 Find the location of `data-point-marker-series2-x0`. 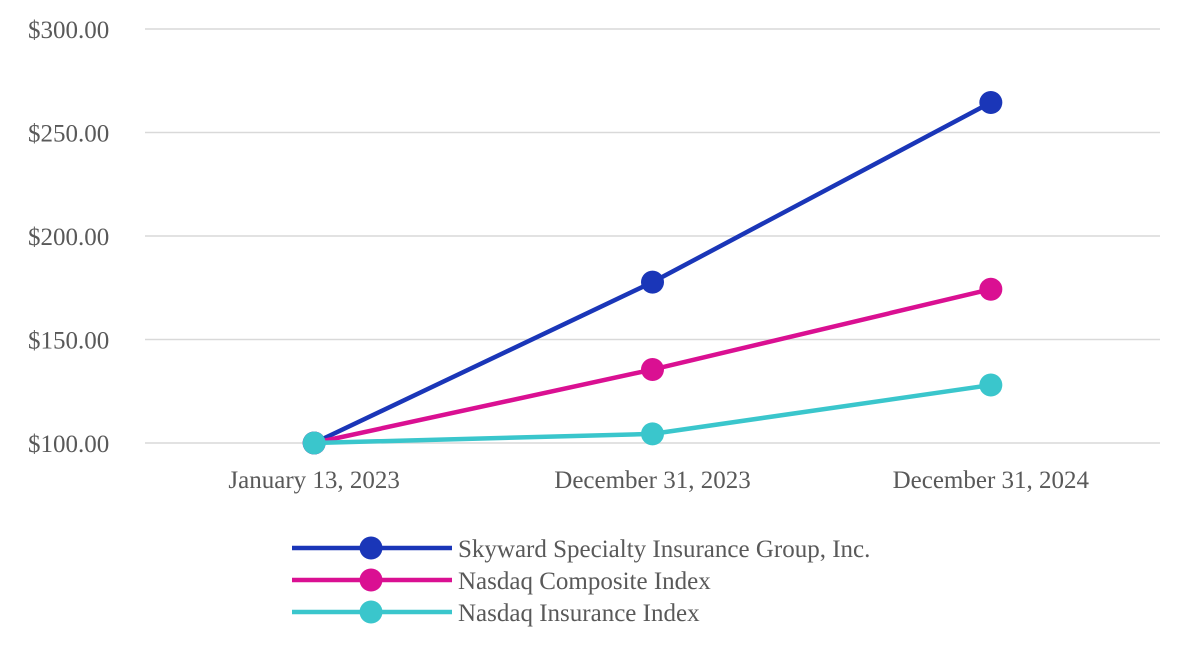

data-point-marker-series2-x0 is located at coordinates (314, 443).